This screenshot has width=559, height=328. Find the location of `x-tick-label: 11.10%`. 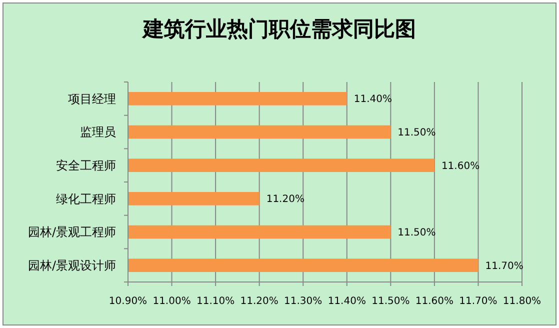

x-tick-label: 11.10% is located at coordinates (215, 301).